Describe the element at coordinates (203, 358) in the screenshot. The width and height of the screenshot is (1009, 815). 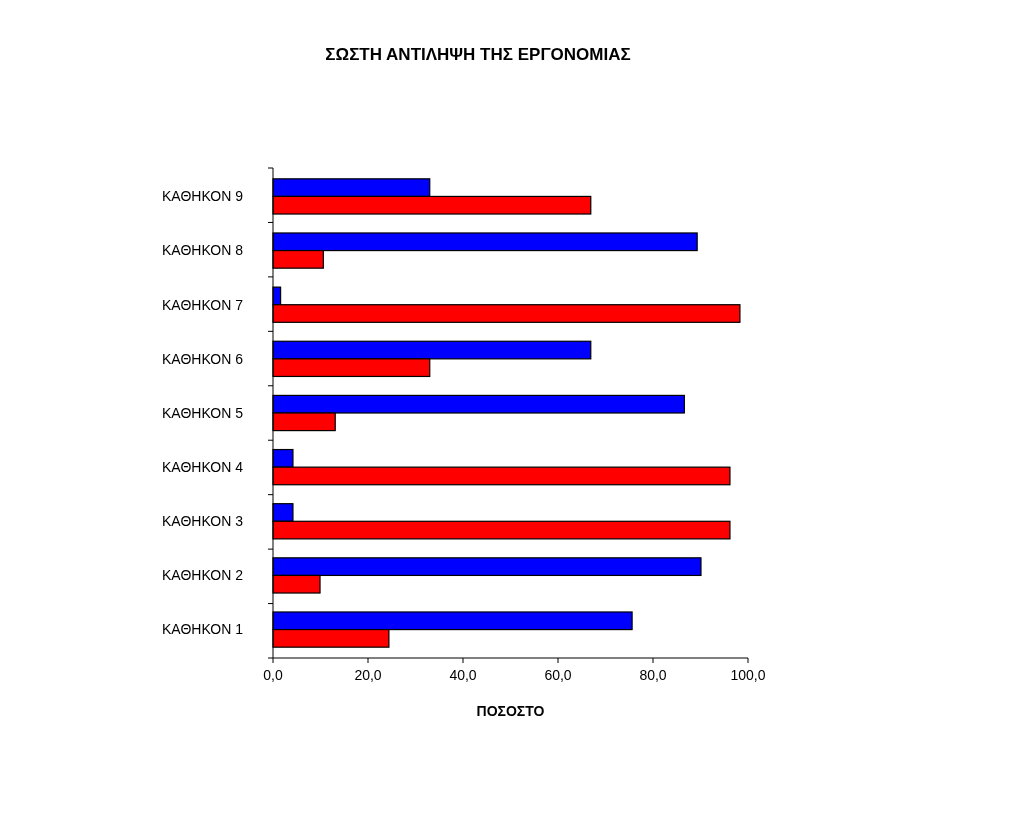
I see `y-tick-label: ΚΑΘΗΚΟΝ 6` at that location.